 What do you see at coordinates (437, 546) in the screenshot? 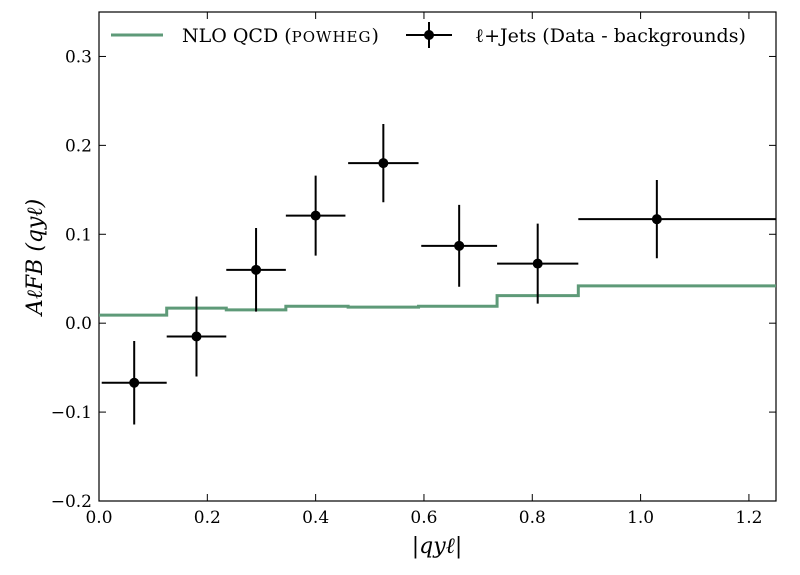
I see `x-axis-title: |qyℓ|` at bounding box center [437, 546].